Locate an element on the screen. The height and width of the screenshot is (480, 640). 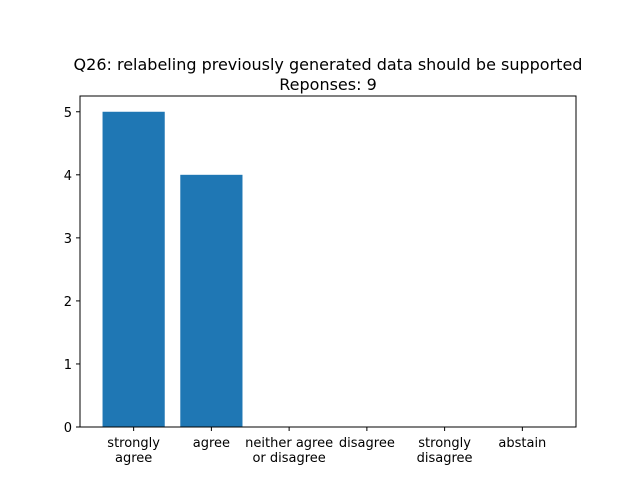
y-tick-label: 3 is located at coordinates (68, 239).